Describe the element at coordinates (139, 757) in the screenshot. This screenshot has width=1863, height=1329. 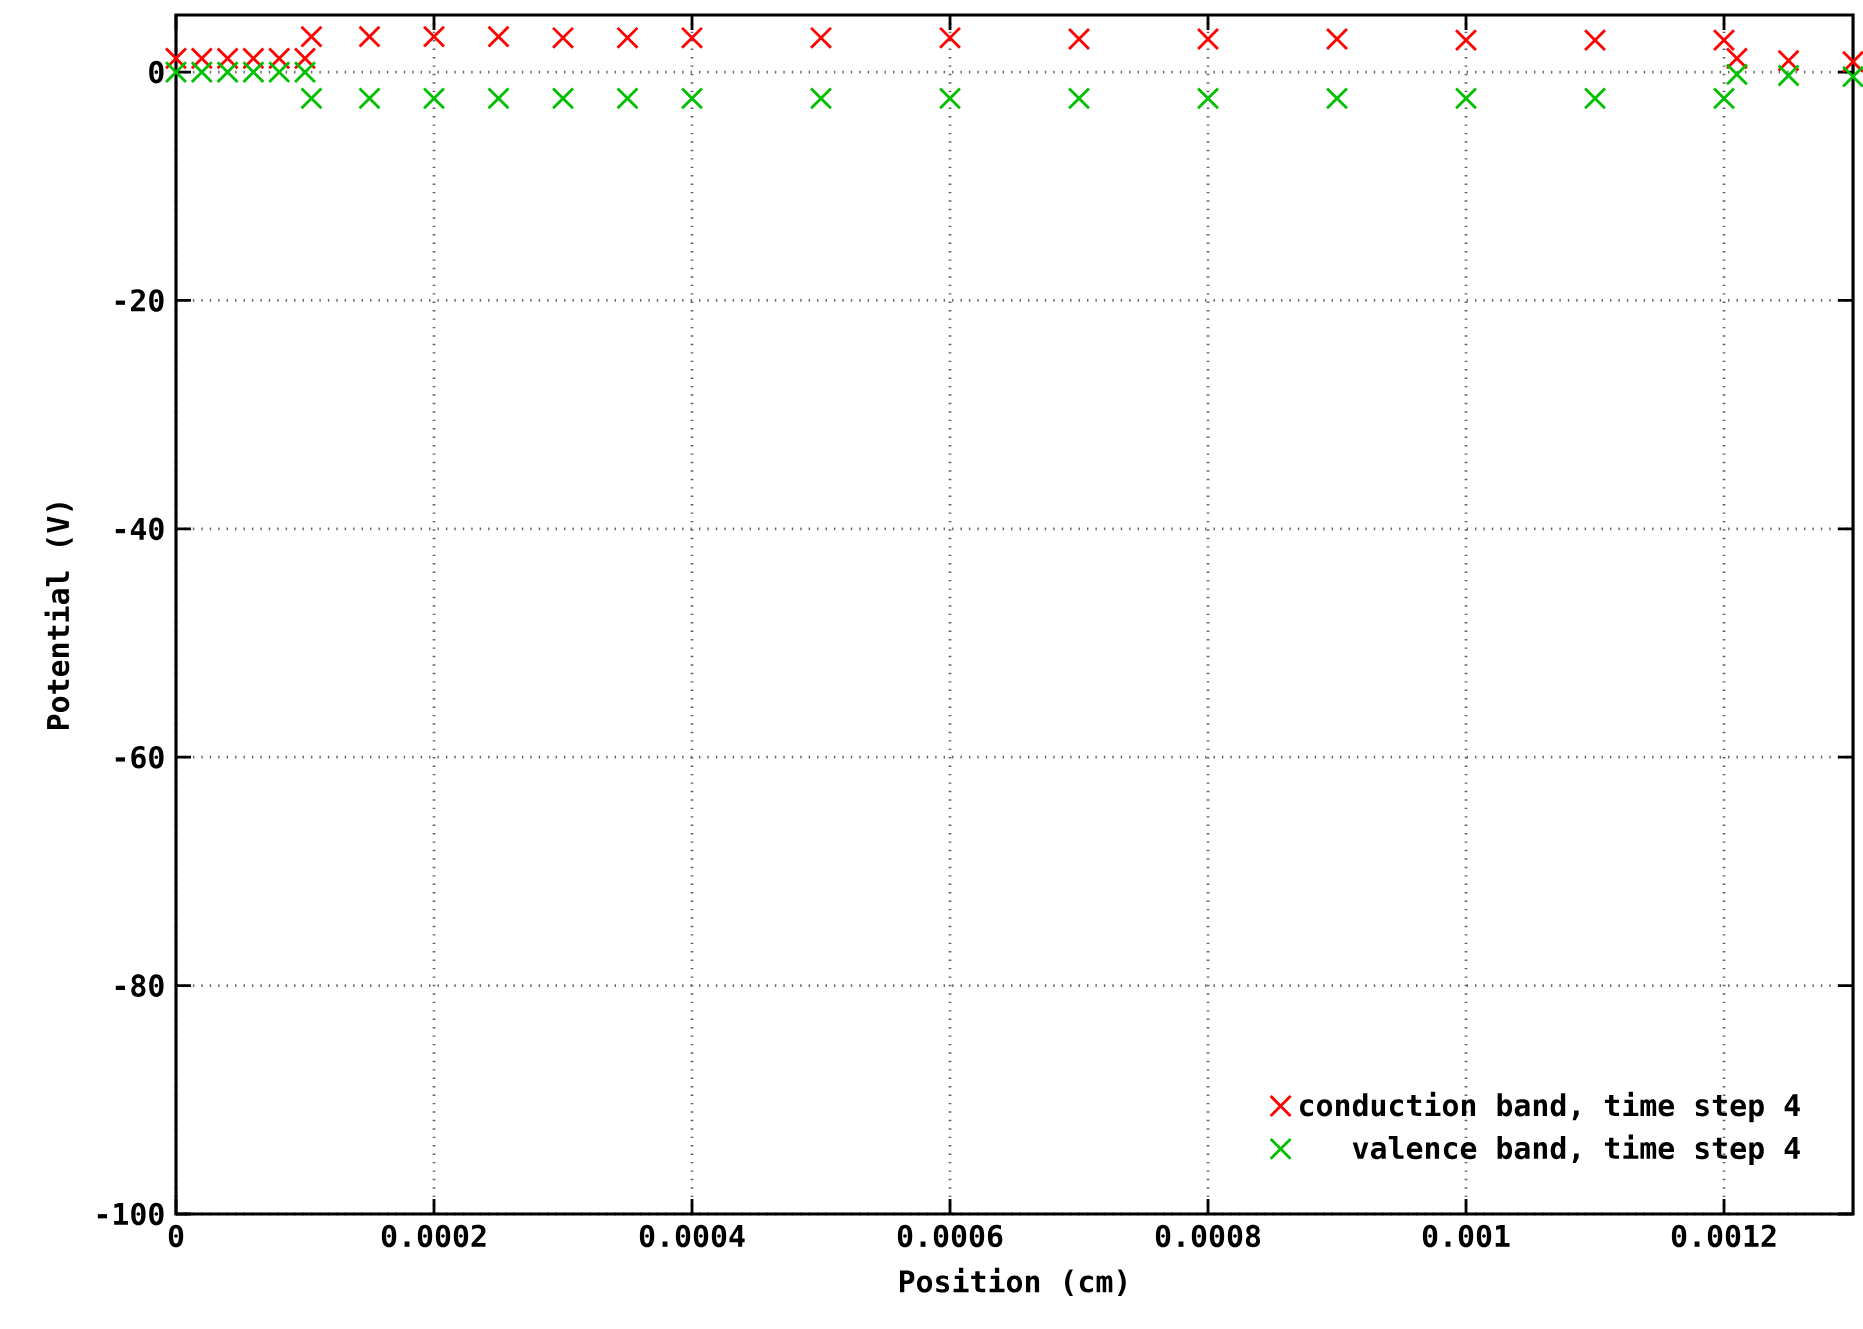
I see `y-tick-label: -60` at that location.